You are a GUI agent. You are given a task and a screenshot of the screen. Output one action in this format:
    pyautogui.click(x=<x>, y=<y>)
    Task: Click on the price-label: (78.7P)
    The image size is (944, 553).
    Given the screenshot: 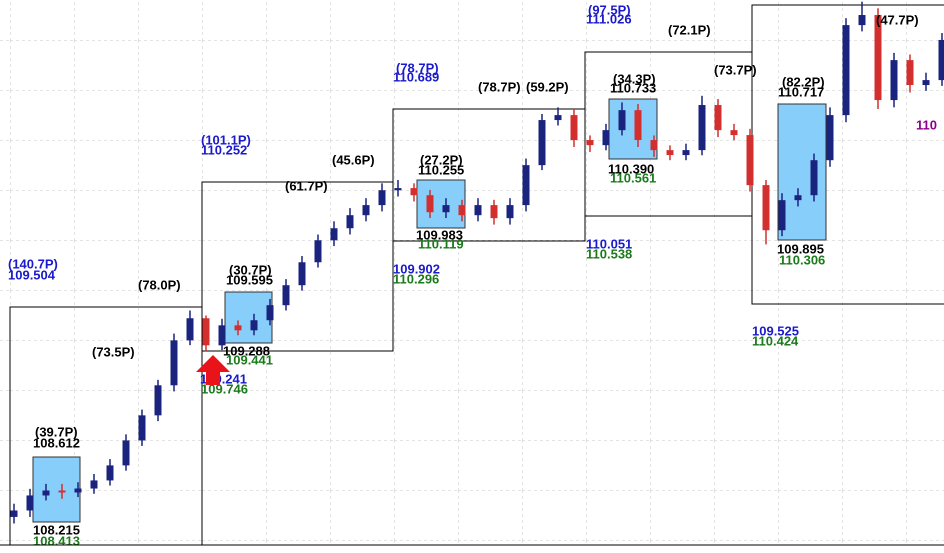 What is the action you would take?
    pyautogui.click(x=499, y=86)
    